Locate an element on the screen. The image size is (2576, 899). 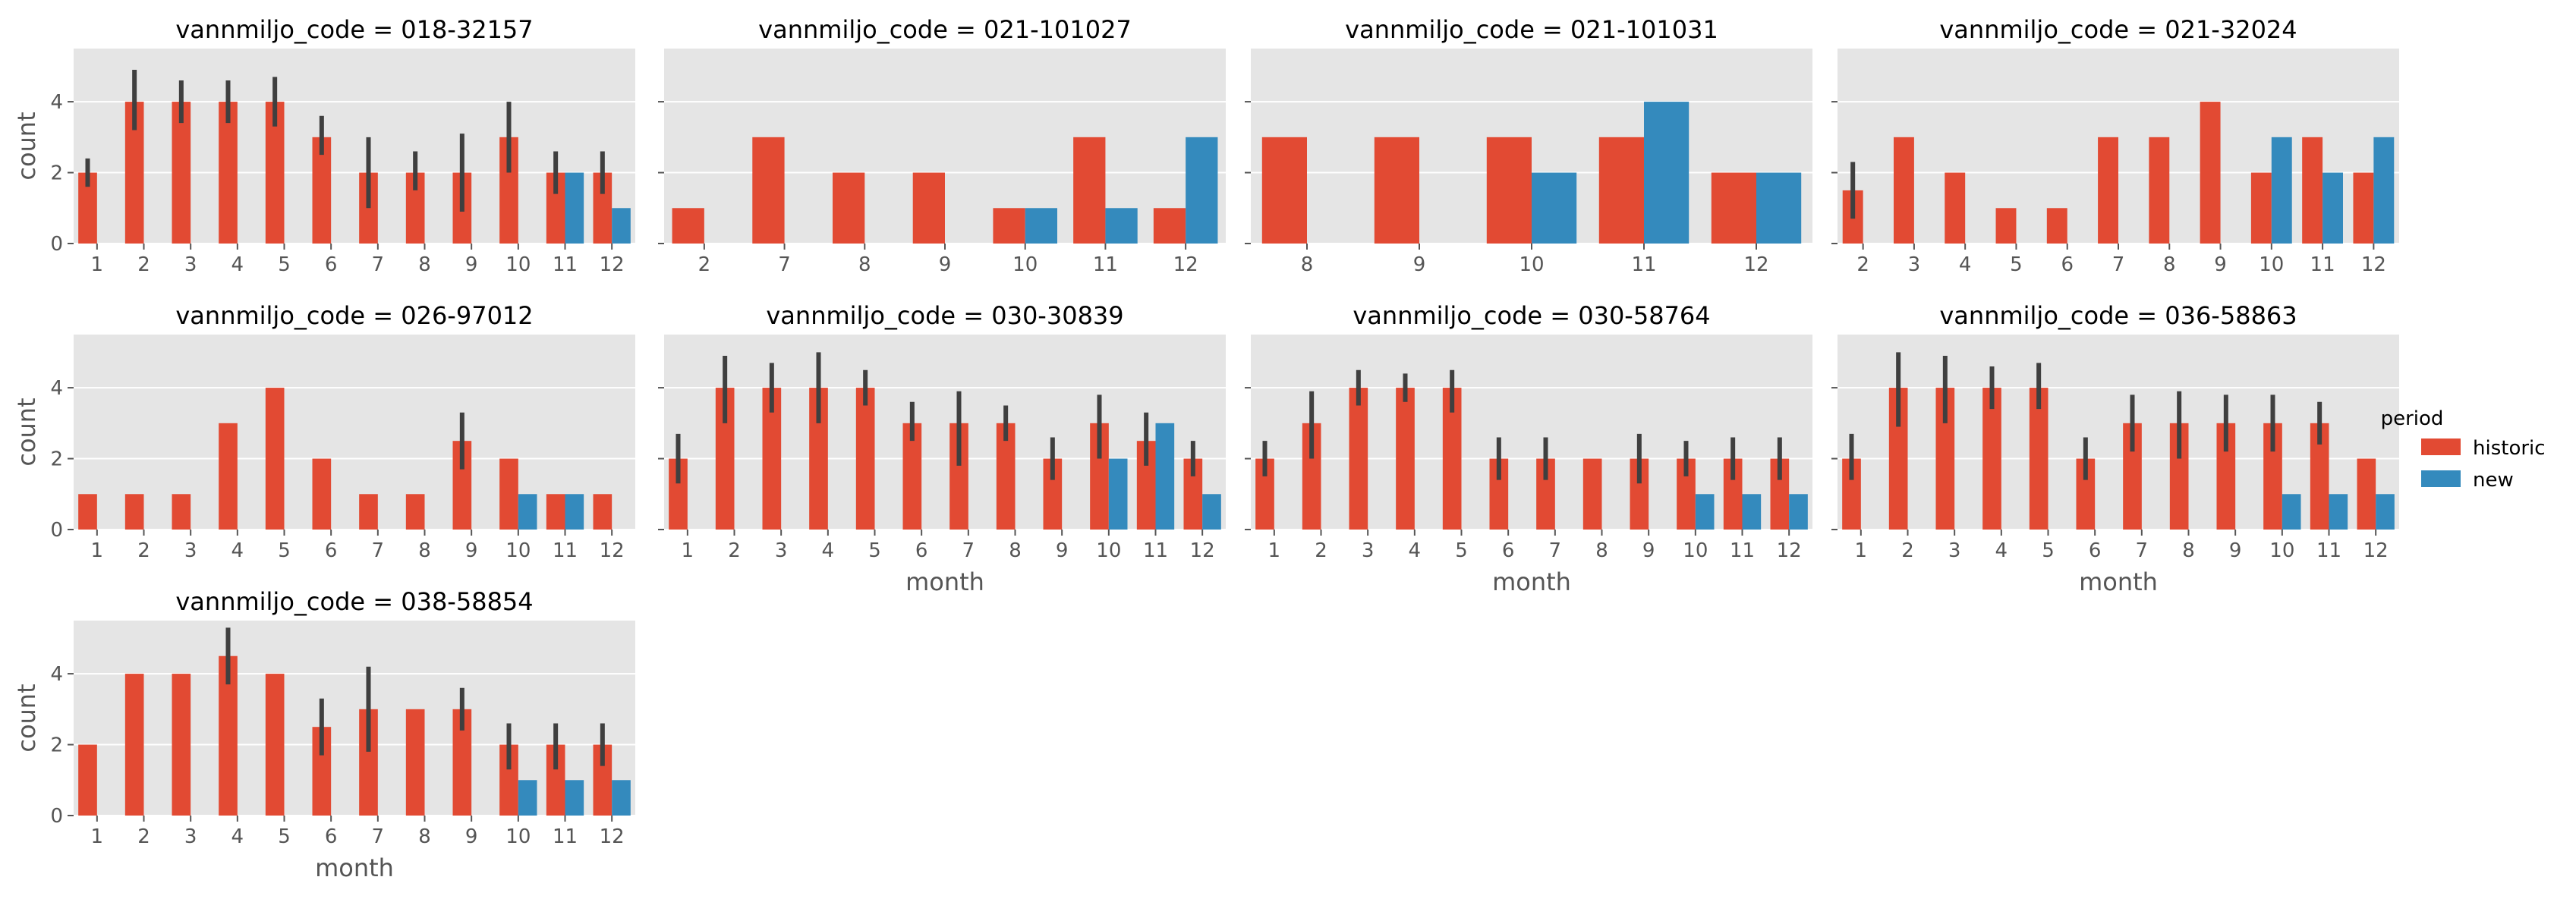
facet-panel: vannmiljo_code = 021-32024 2 3 4 5 6 7 8 9 10 11 12 is located at coordinates (2115, 145).